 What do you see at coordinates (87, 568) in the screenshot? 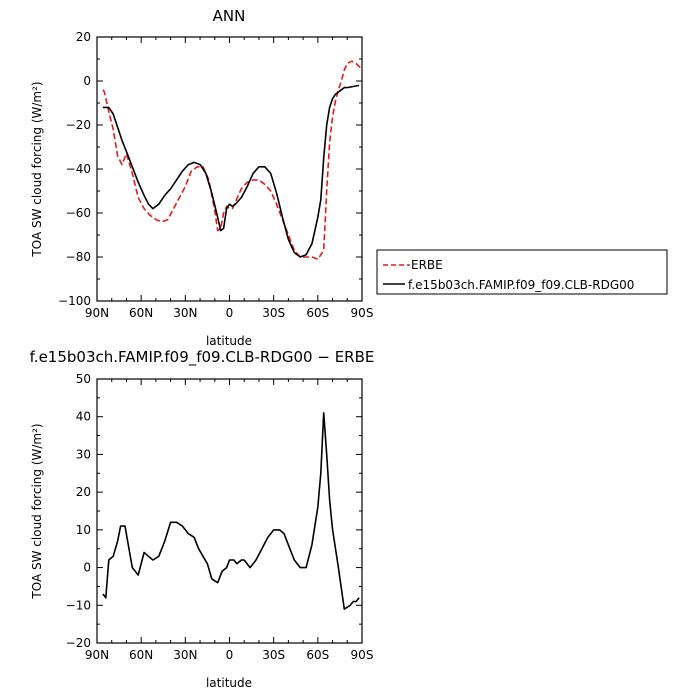
I see `bottom-y-tick-label: 0` at bounding box center [87, 568].